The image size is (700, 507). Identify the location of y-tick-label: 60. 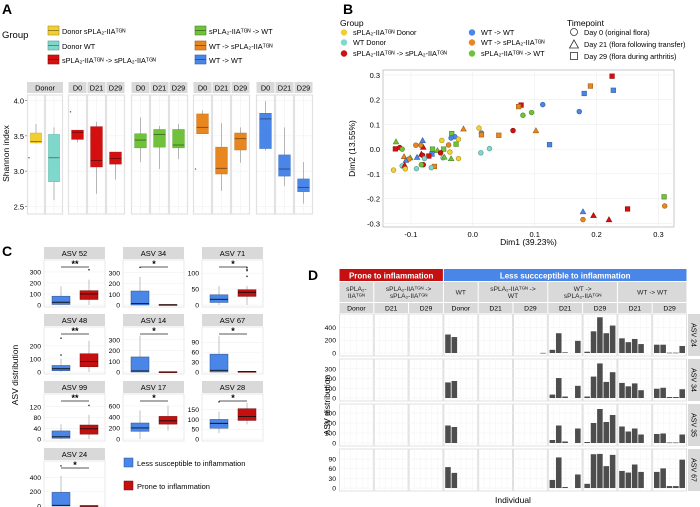
(195, 353).